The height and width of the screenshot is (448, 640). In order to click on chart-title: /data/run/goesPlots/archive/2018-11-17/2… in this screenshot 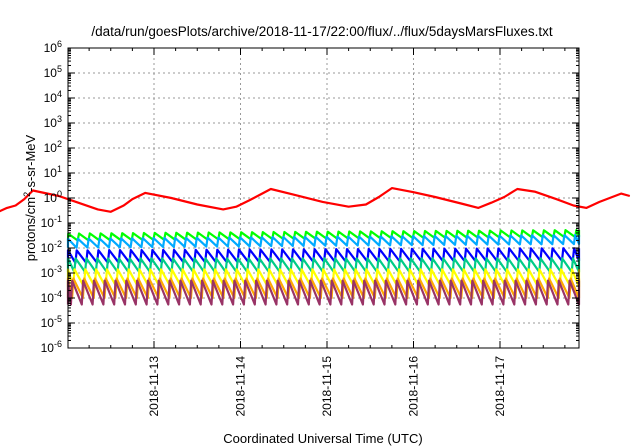, I will do `click(321, 31)`.